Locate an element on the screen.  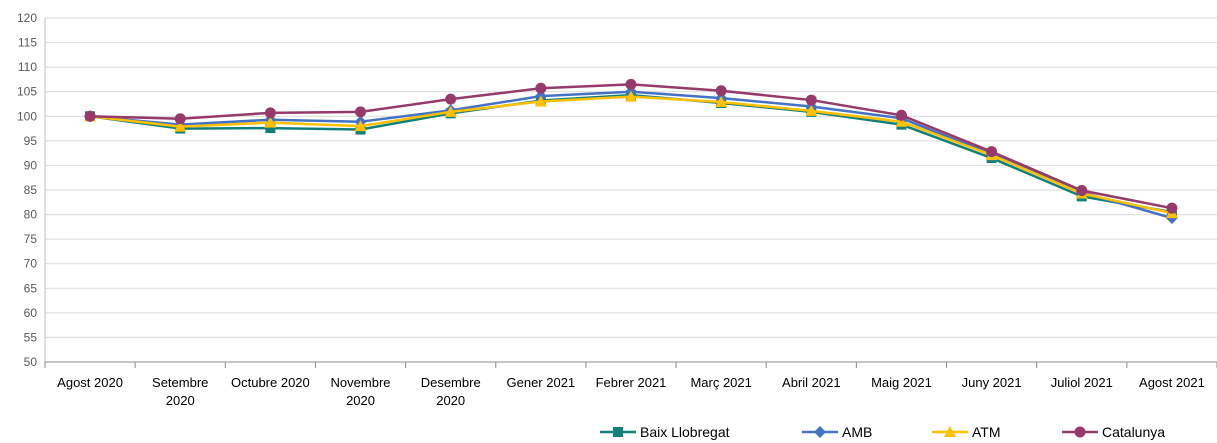
legend-label: ATM is located at coordinates (986, 432).